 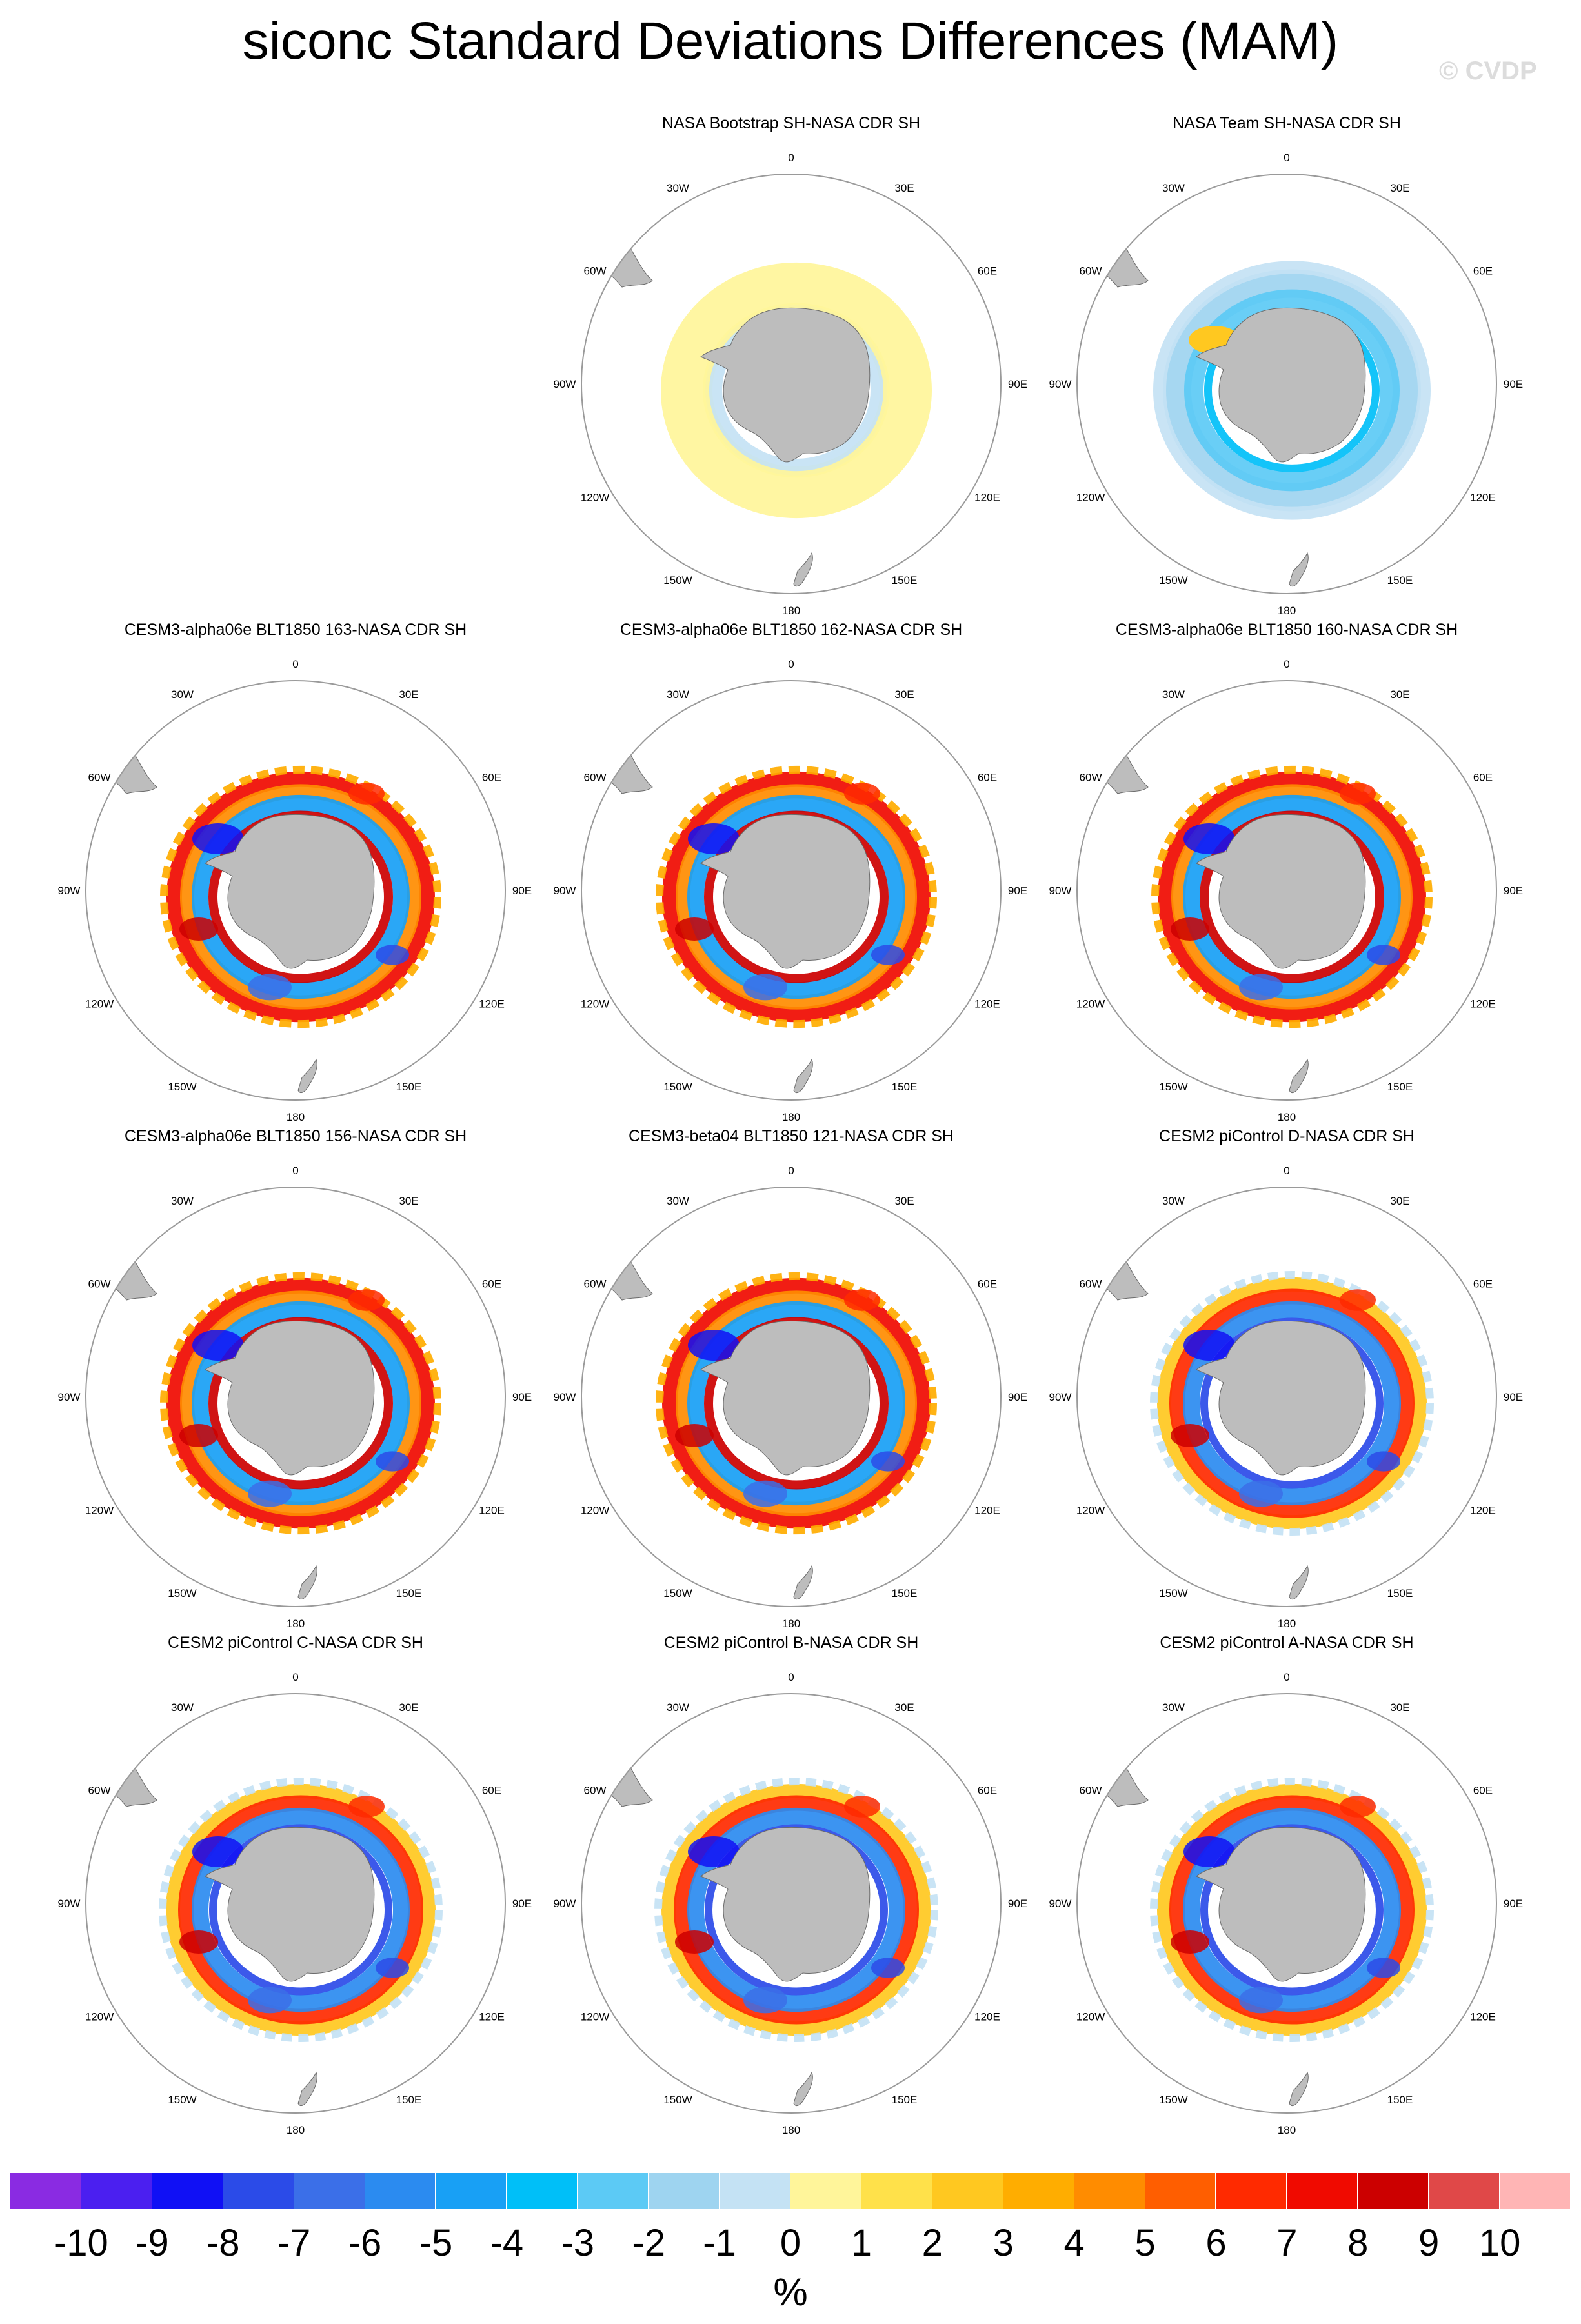 What do you see at coordinates (1145, 2243) in the screenshot?
I see `colorbar-tick-label: 5` at bounding box center [1145, 2243].